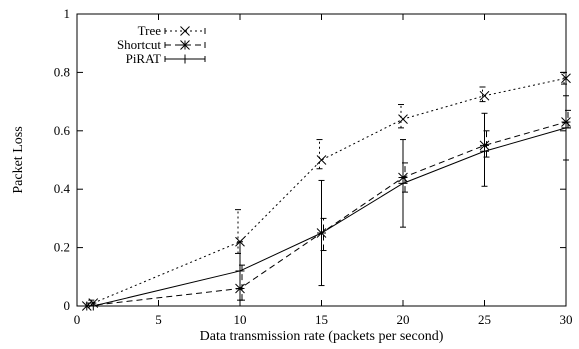 This screenshot has height=349, width=579. I want to click on x-tick-label: 5, so click(158, 319).